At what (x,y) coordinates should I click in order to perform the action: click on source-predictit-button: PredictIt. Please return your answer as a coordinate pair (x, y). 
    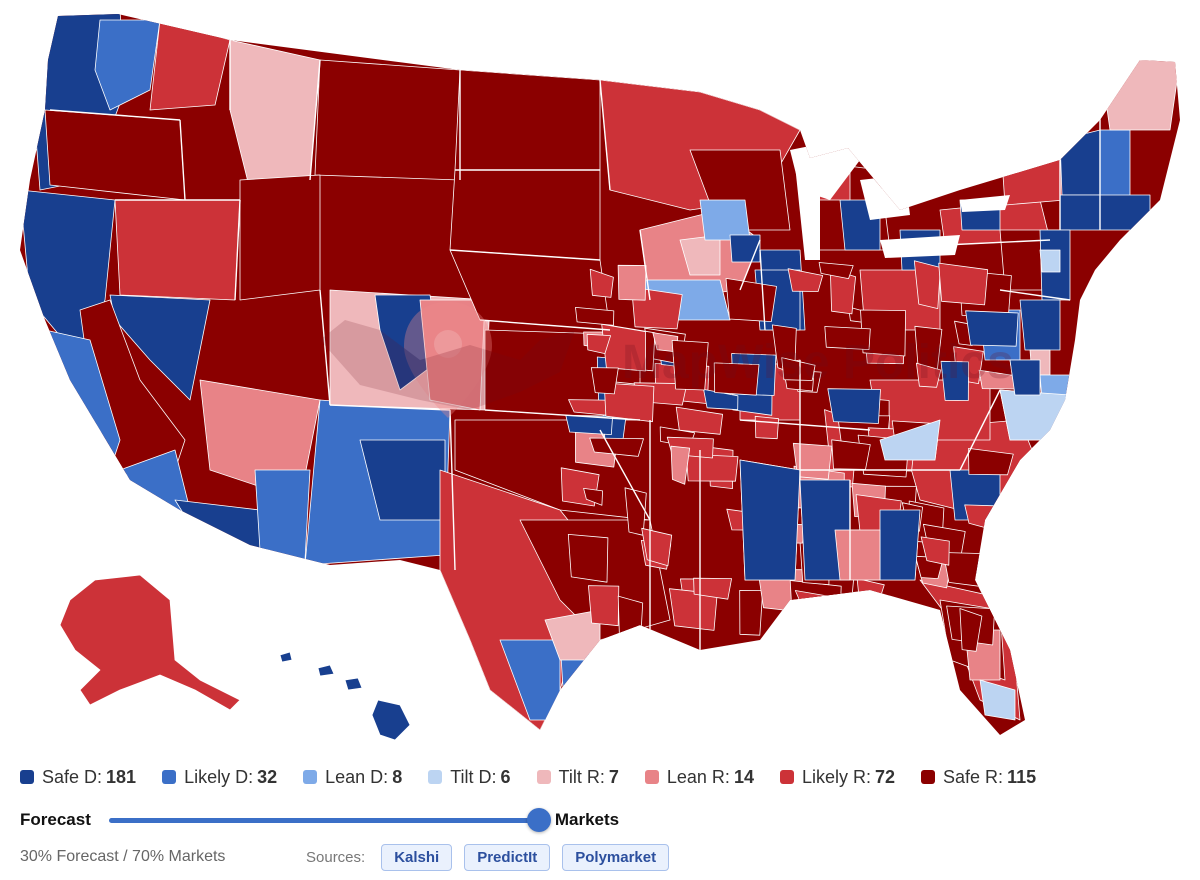
    Looking at the image, I should click on (507, 857).